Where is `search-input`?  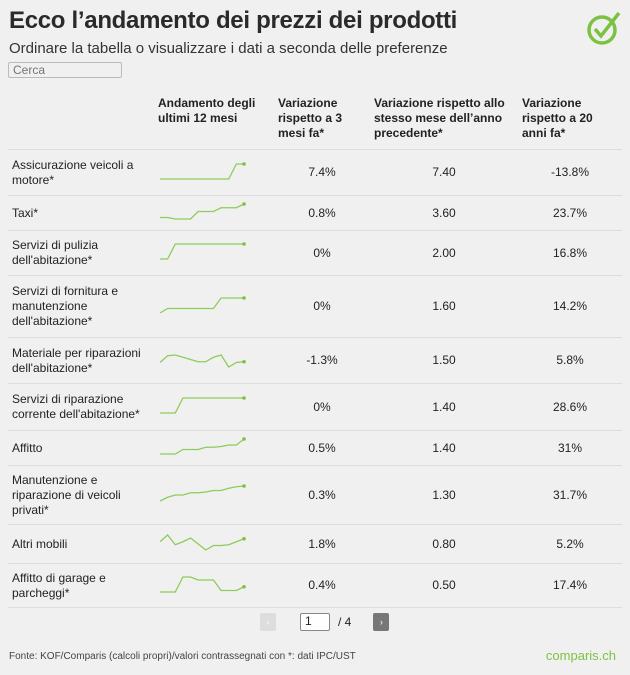
search-input is located at coordinates (65, 70).